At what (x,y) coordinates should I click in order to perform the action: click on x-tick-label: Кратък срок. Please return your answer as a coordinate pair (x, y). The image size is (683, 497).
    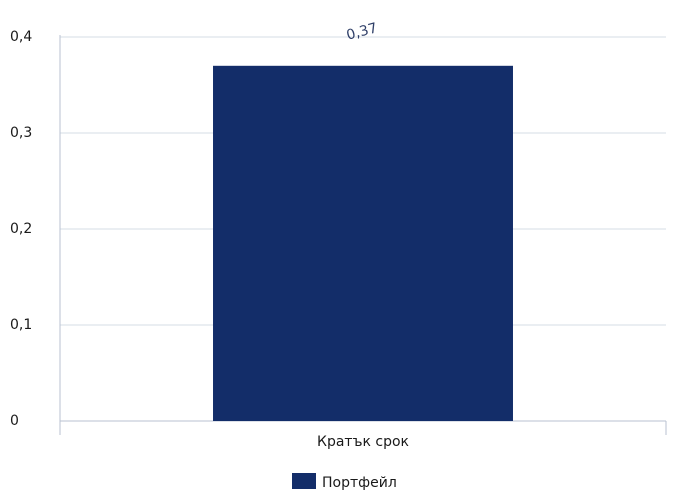
    Looking at the image, I should click on (363, 442).